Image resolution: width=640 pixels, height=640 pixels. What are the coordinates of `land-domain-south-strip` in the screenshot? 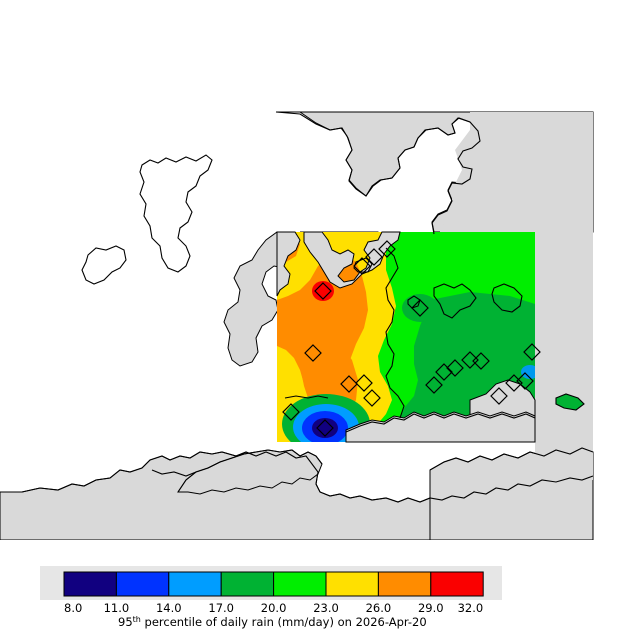 It's located at (440, 427).